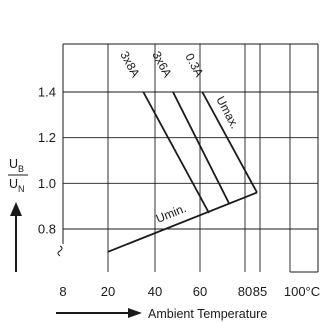  What do you see at coordinates (21, 189) in the screenshot?
I see `y-axis-denominator-sub: N` at bounding box center [21, 189].